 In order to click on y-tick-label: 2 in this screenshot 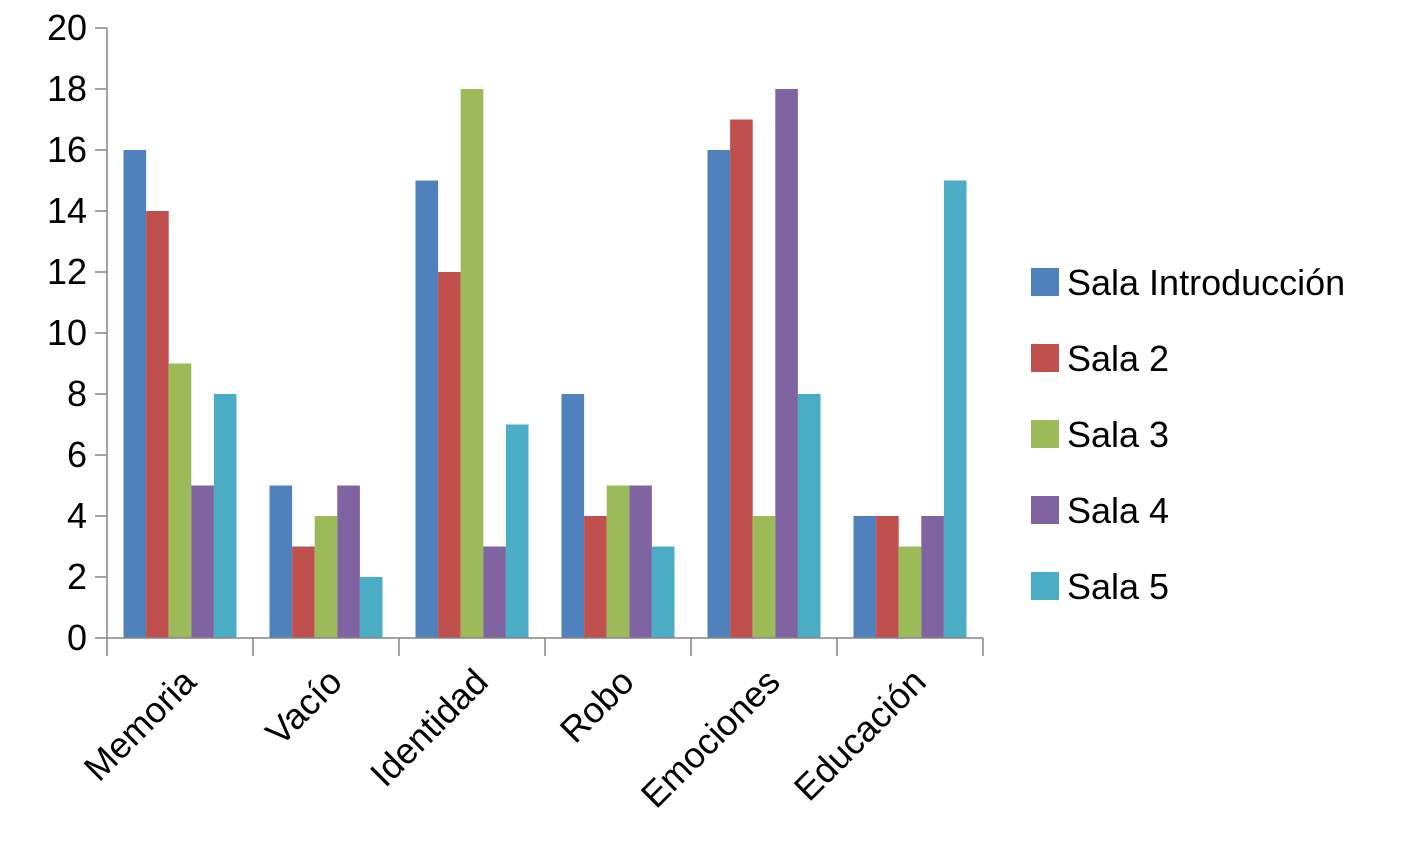, I will do `click(77, 576)`.